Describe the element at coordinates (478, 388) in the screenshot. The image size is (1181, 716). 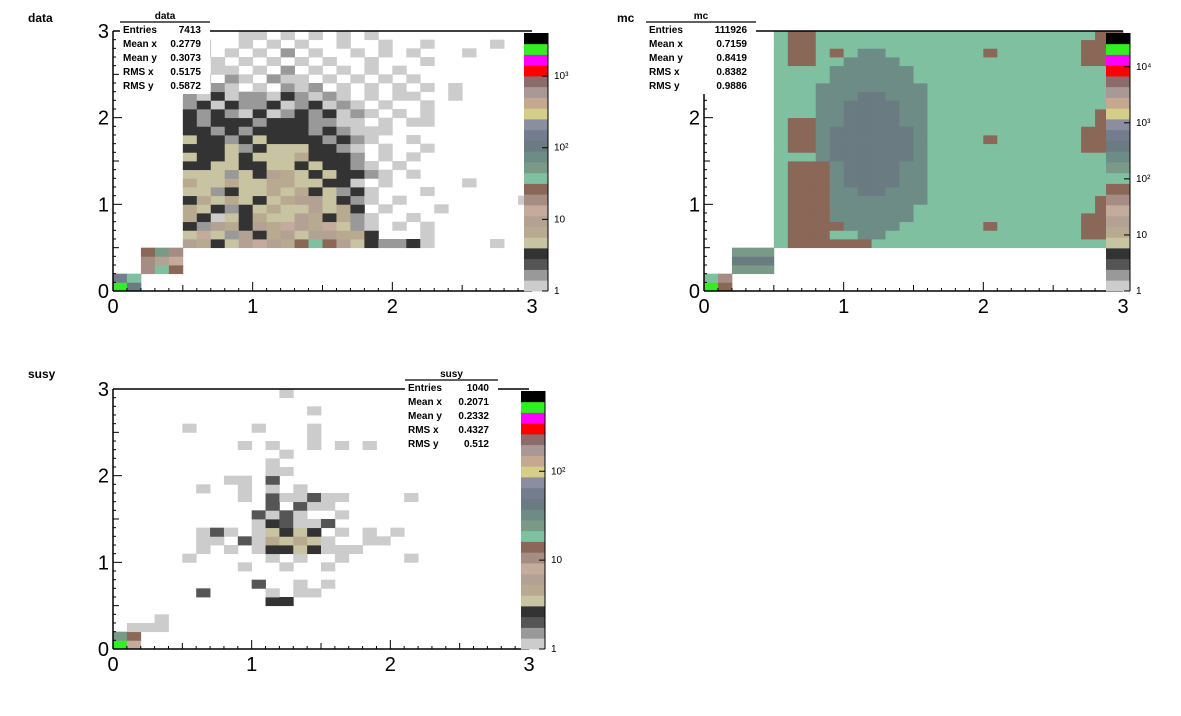
I see `stats-value: 1040` at that location.